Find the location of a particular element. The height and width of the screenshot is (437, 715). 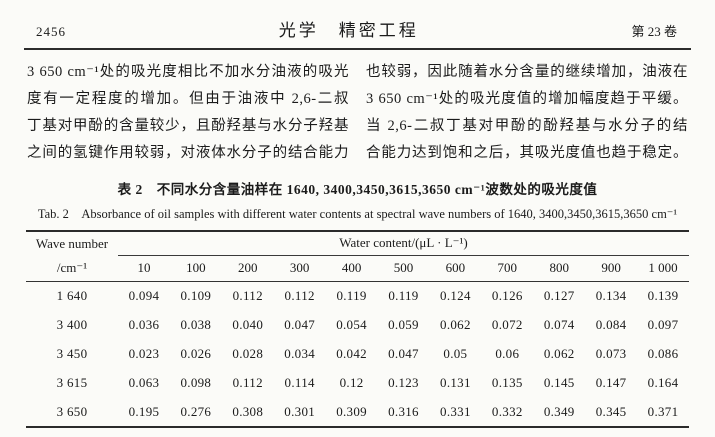

value-cell: 0.135 is located at coordinates (507, 383).